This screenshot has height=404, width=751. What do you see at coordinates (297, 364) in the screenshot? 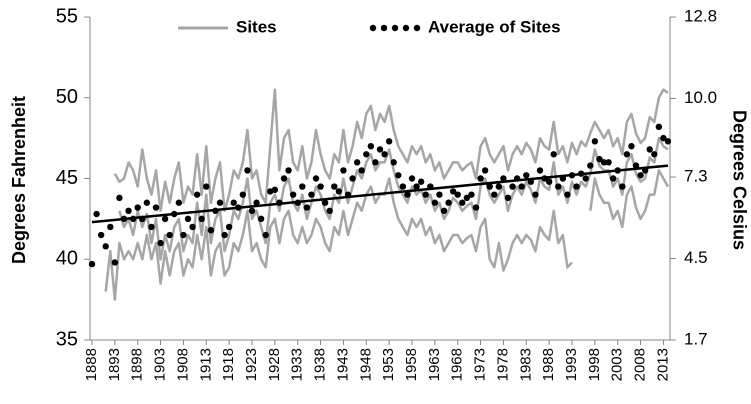
I see `x-tick-label: 1933` at bounding box center [297, 364].